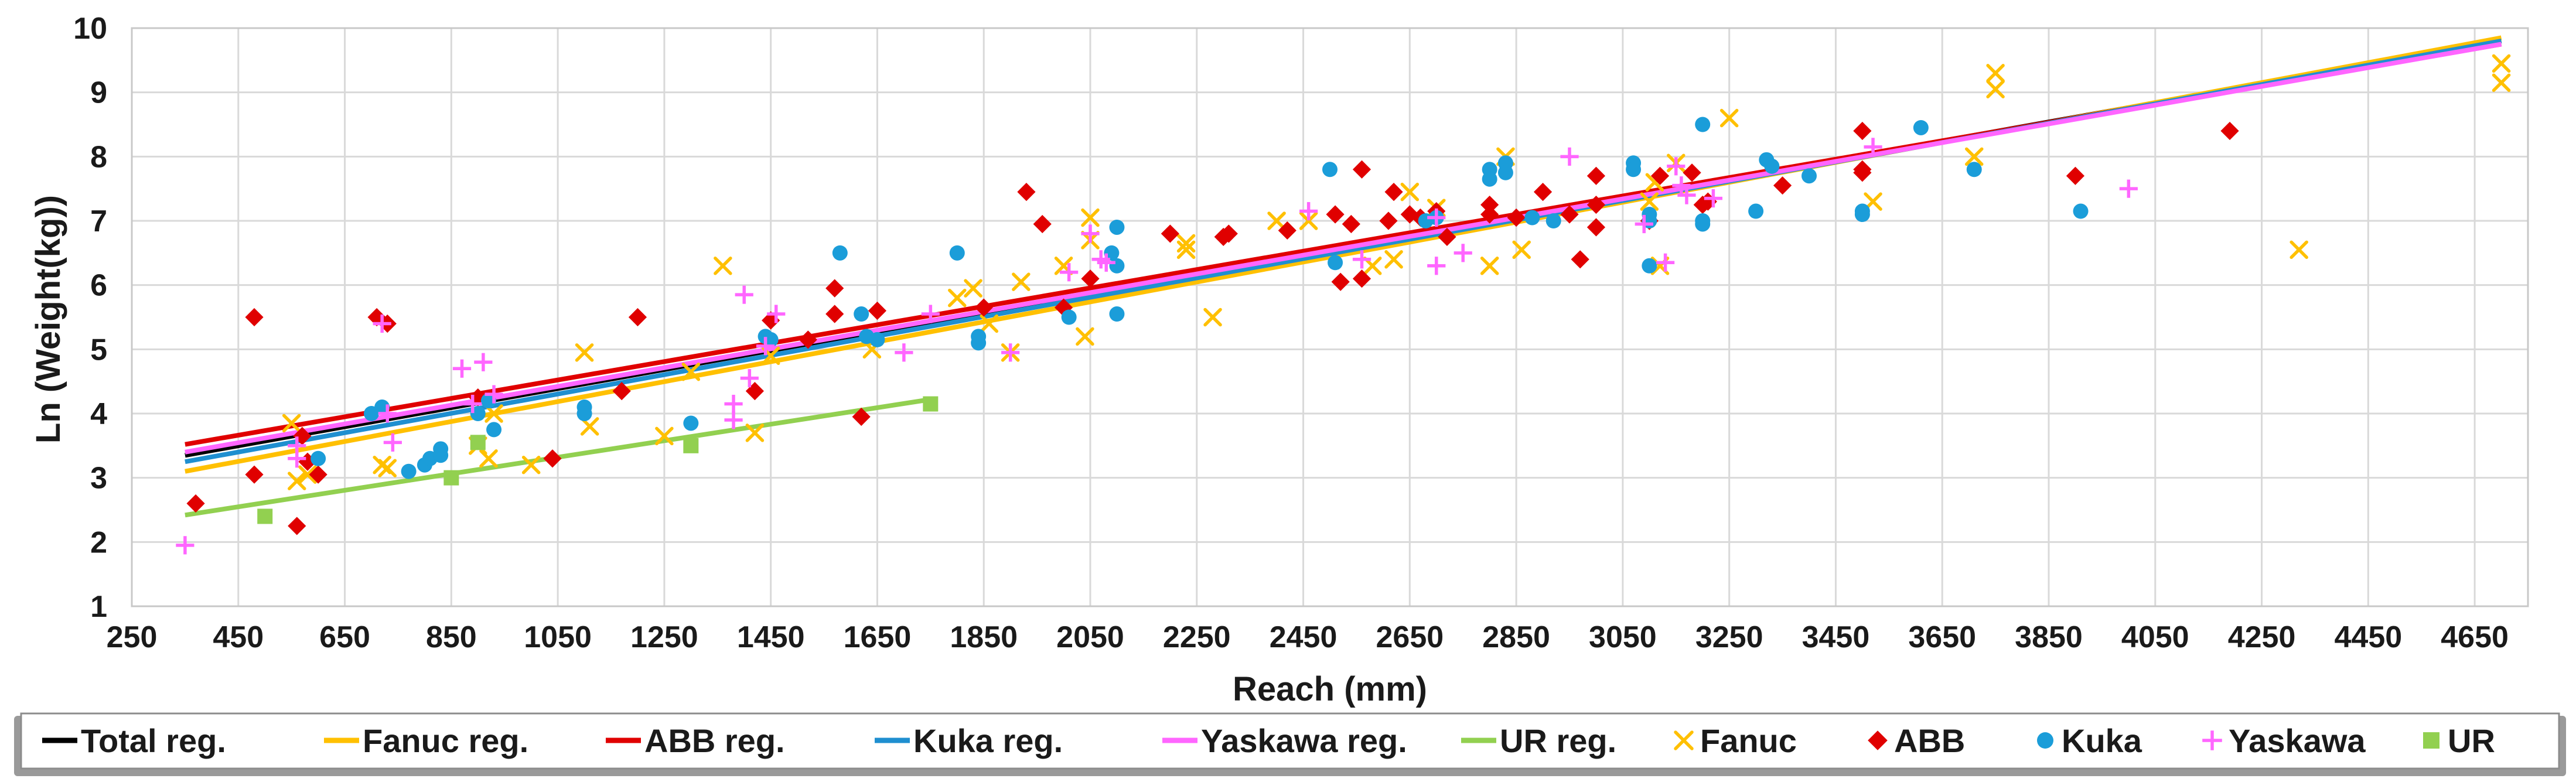 The width and height of the screenshot is (2576, 782). I want to click on y-tick-label: 7, so click(98, 221).